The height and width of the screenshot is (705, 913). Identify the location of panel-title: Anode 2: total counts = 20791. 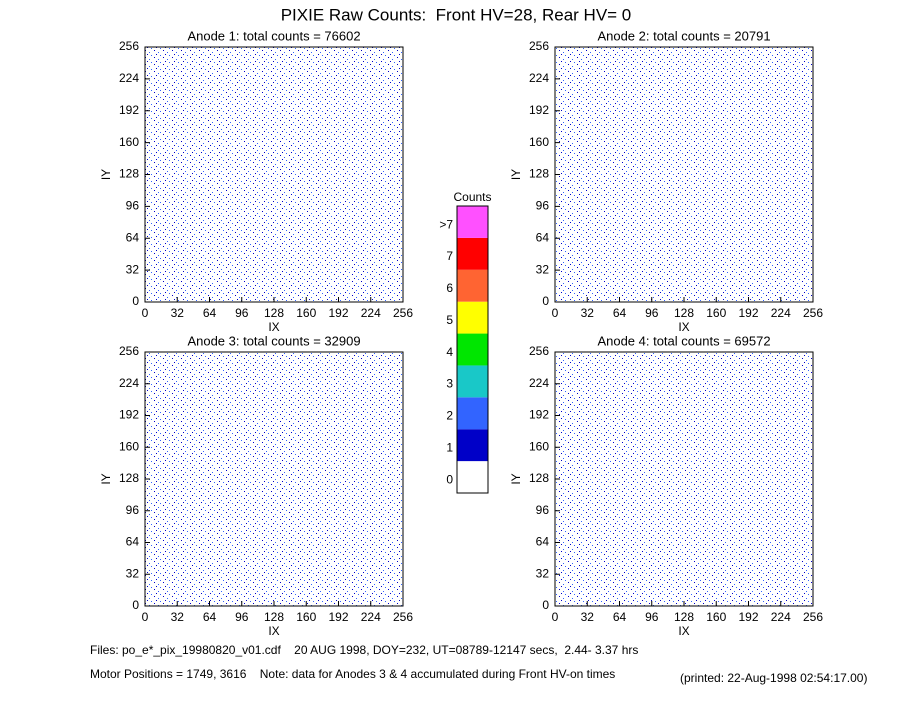
(683, 35).